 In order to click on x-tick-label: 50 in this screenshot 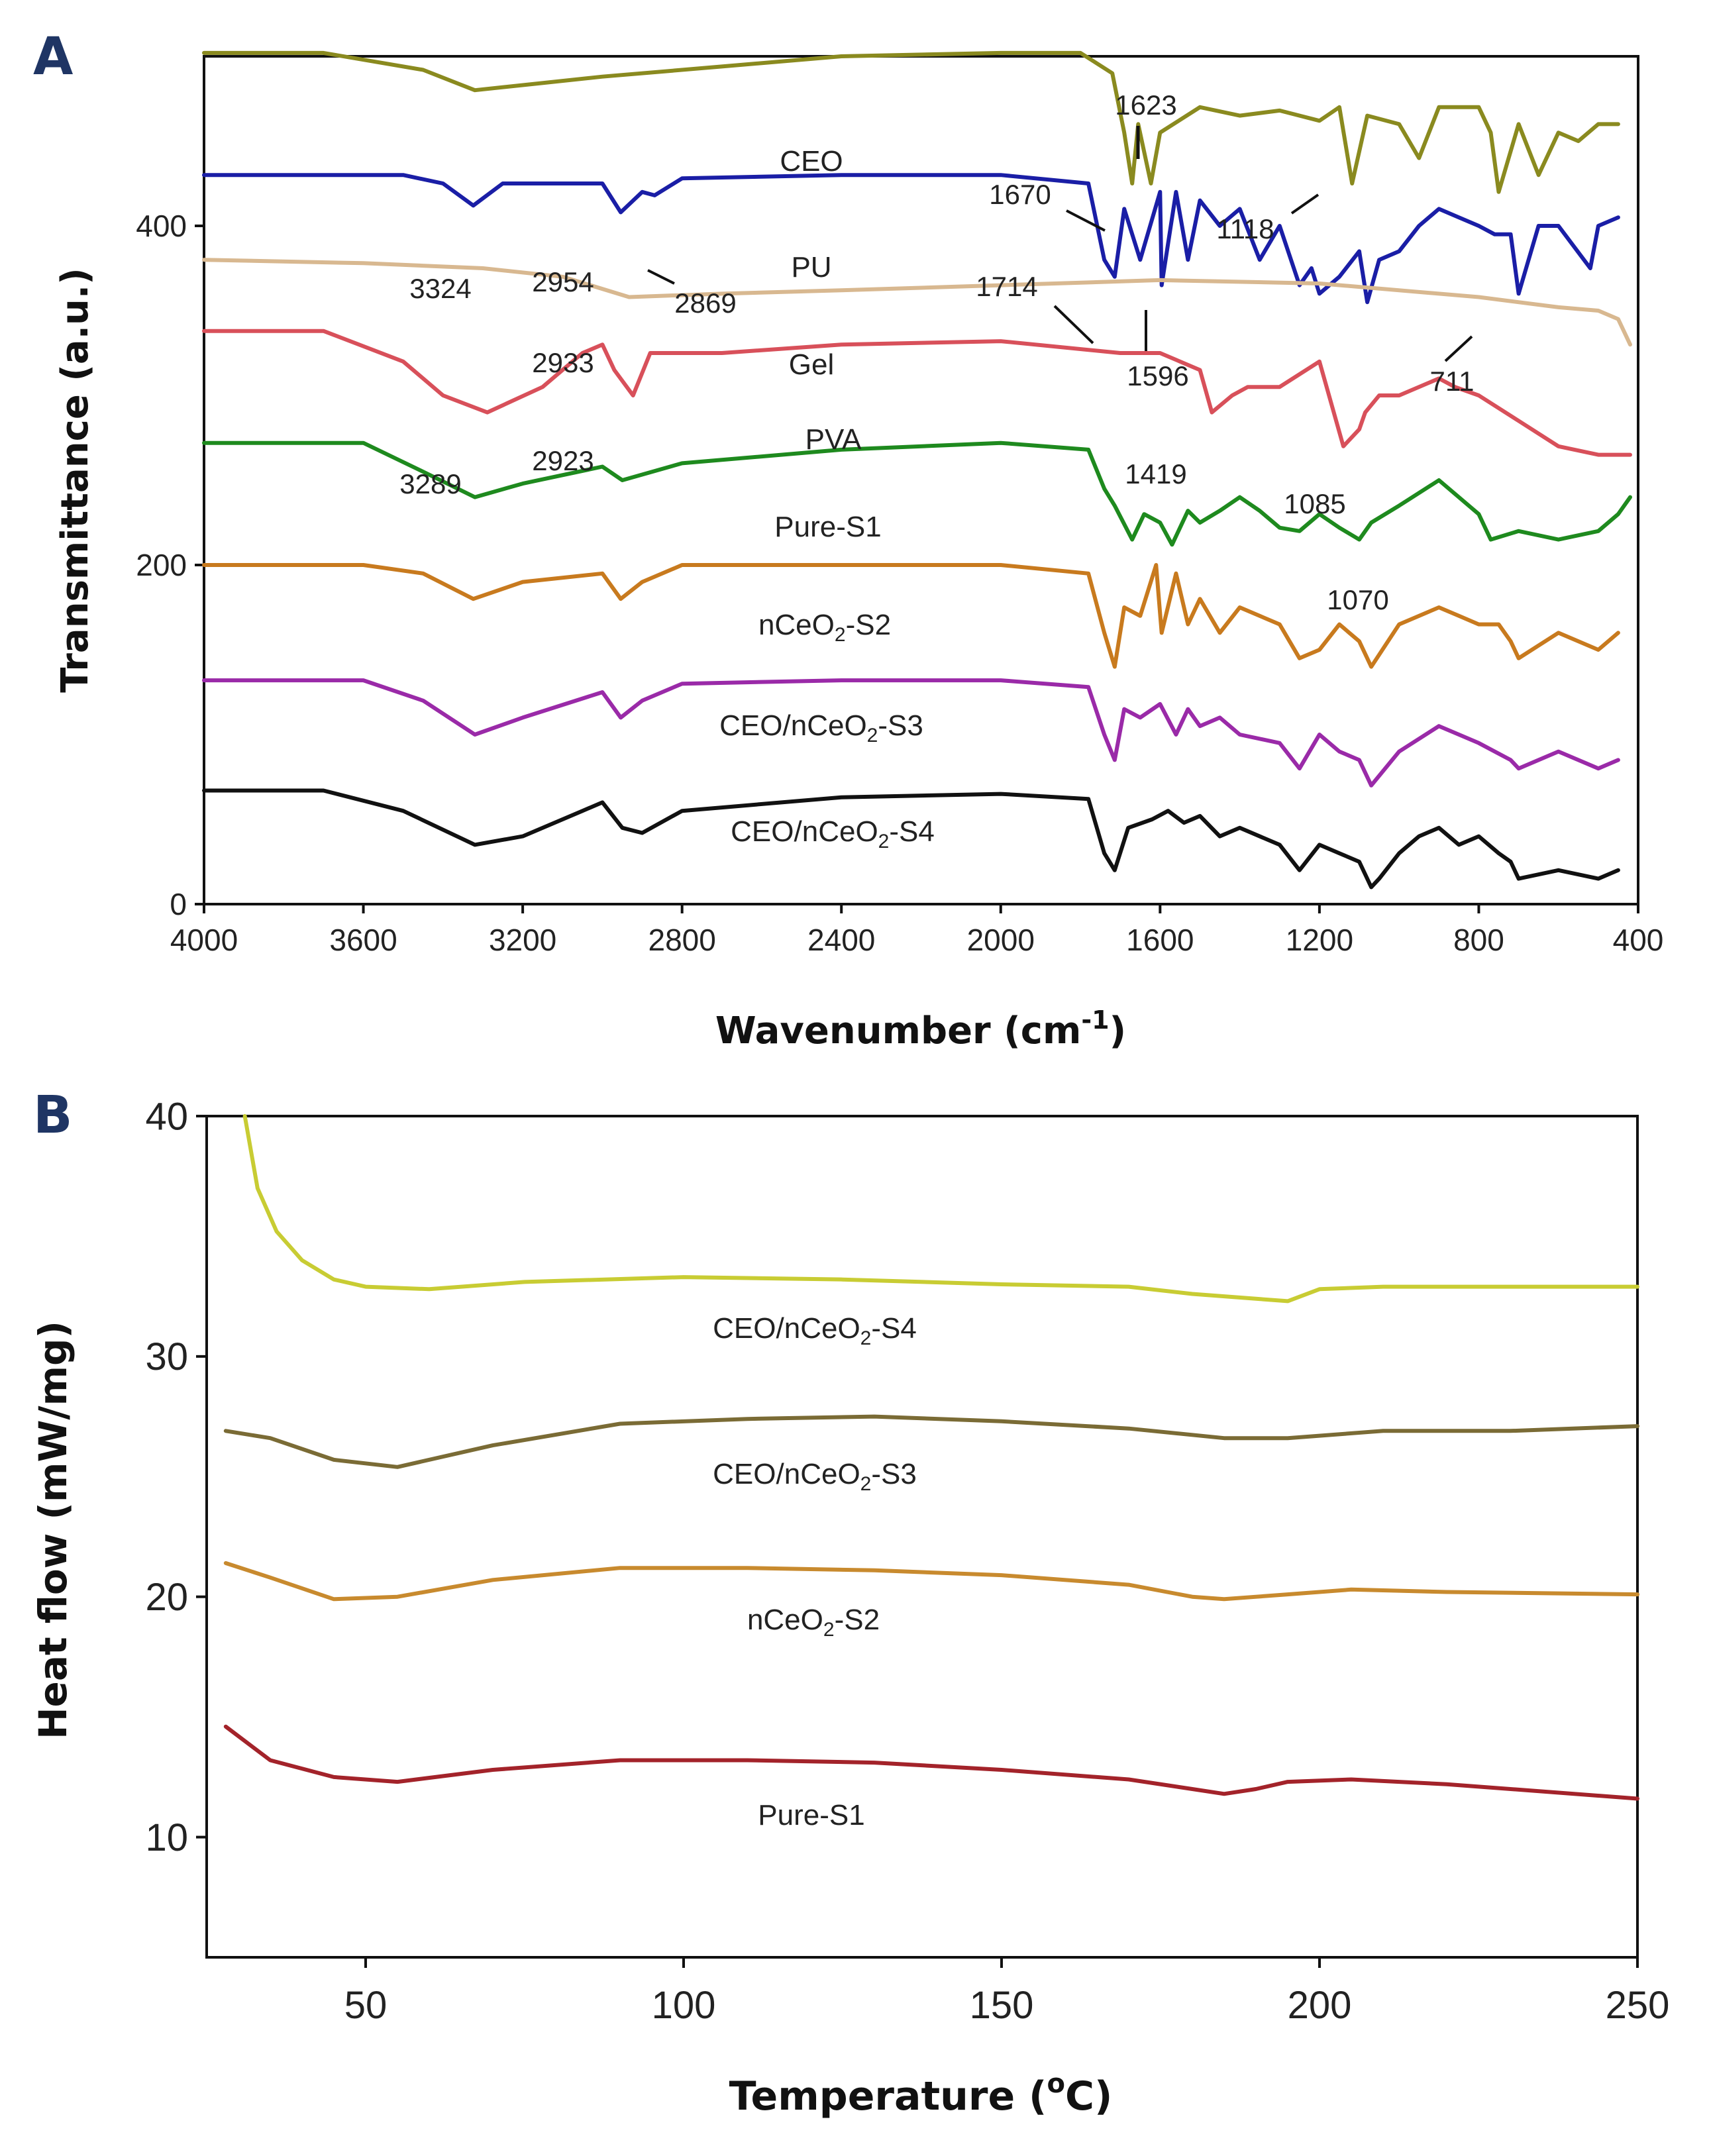, I will do `click(366, 2005)`.